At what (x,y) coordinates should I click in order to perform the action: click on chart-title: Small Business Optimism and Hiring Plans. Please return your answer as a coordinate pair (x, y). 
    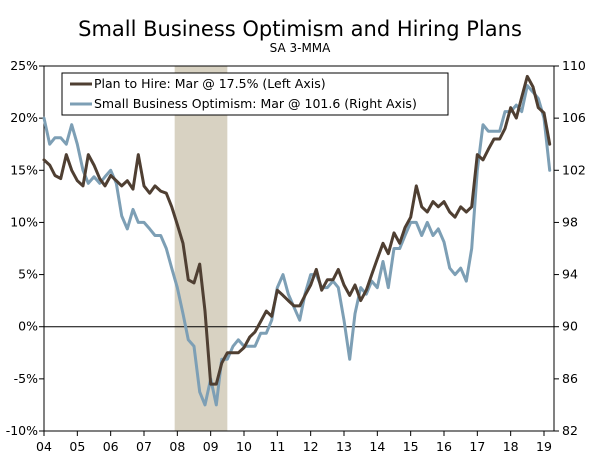
    Looking at the image, I should click on (300, 29).